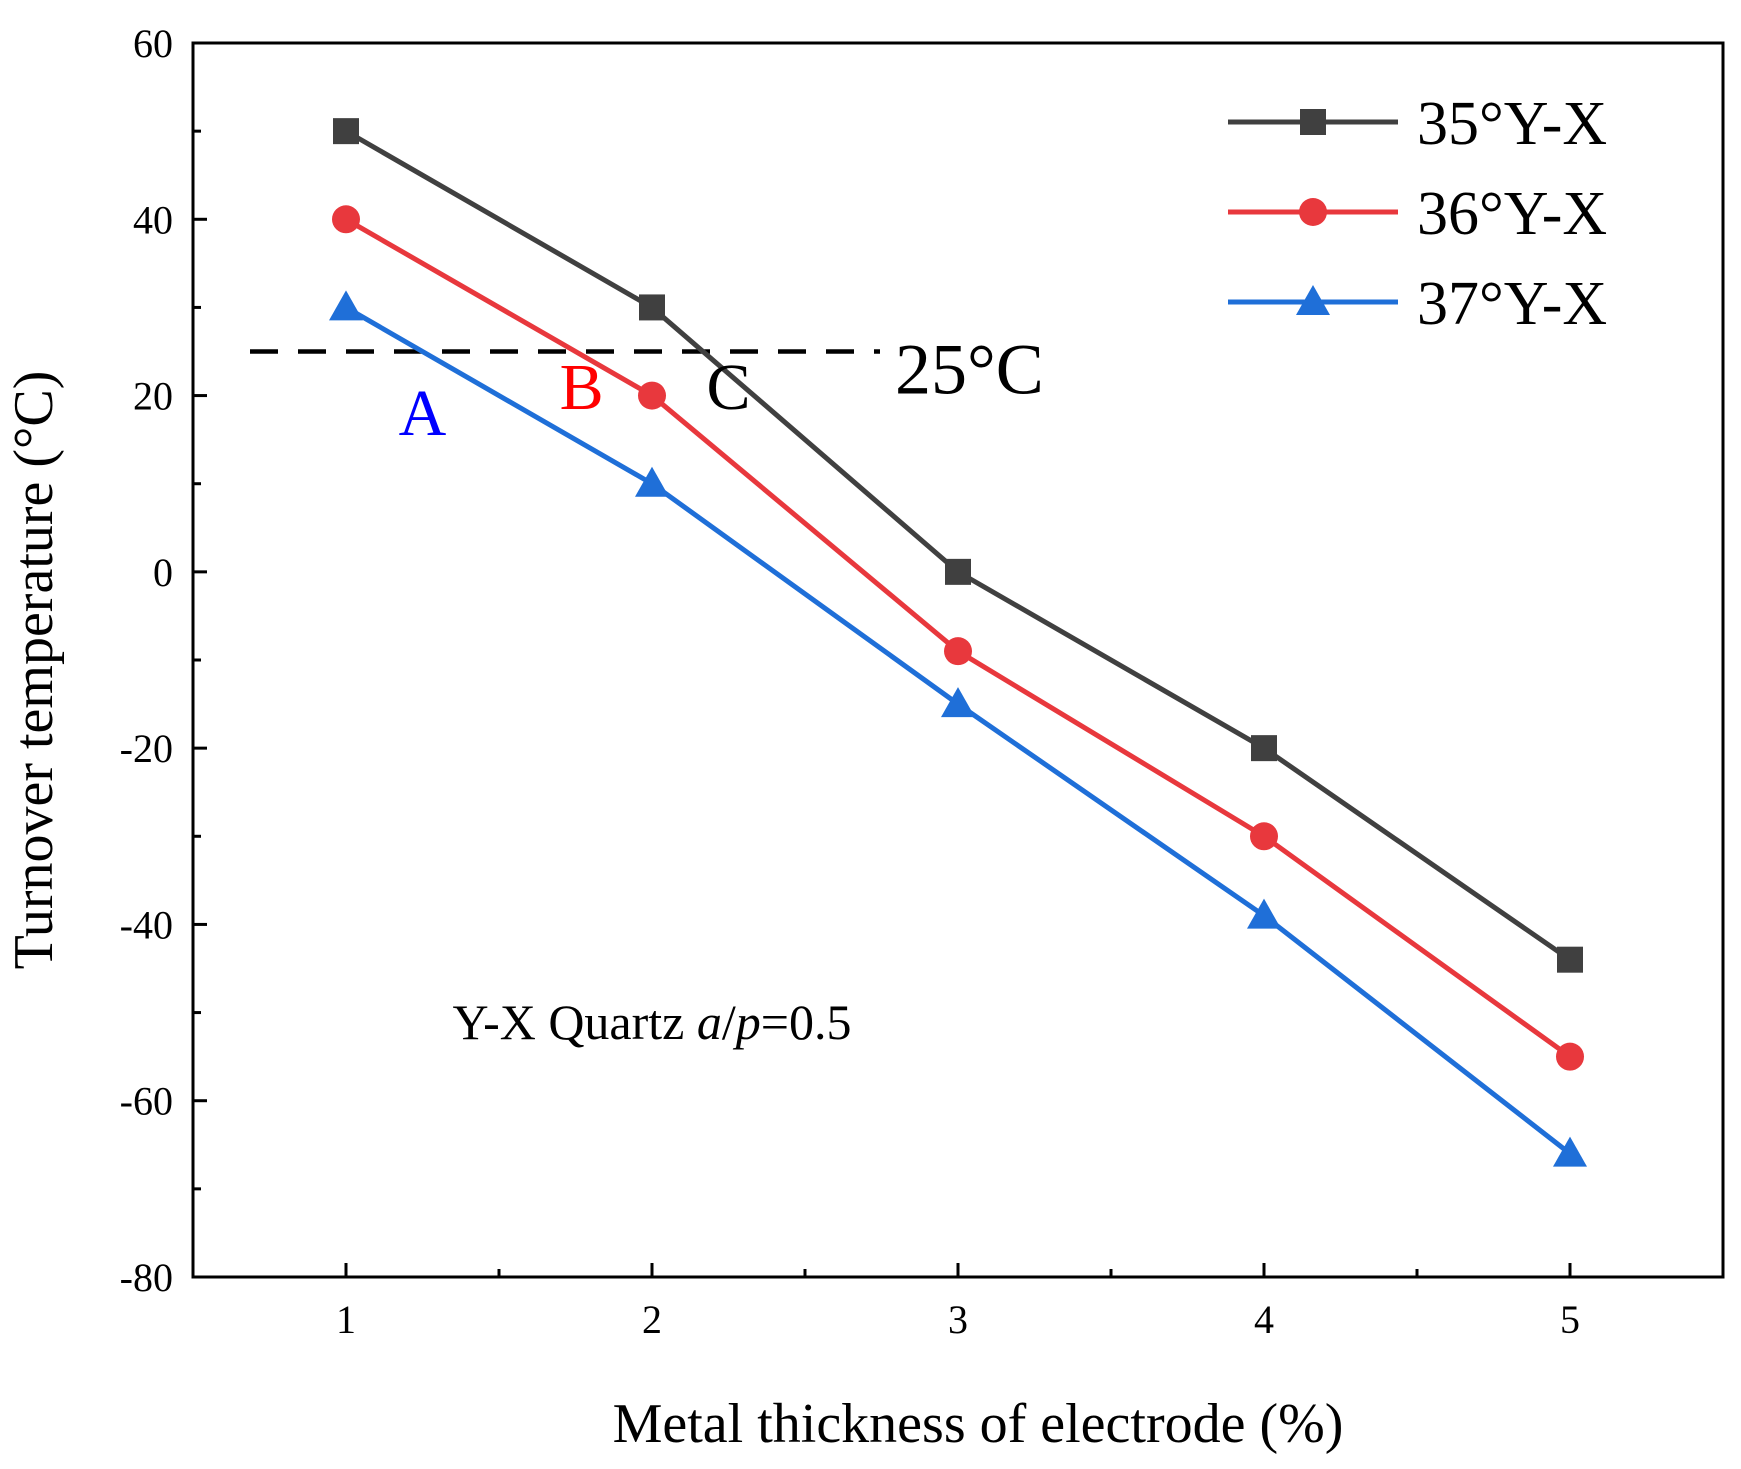 The width and height of the screenshot is (1741, 1469). I want to click on annotation-part: p, so click(747, 1022).